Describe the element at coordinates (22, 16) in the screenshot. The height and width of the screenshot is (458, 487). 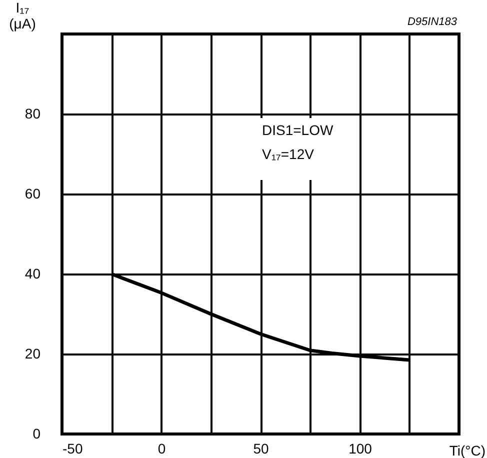
I see `y-axis-title: I₁₇ (μA)` at that location.